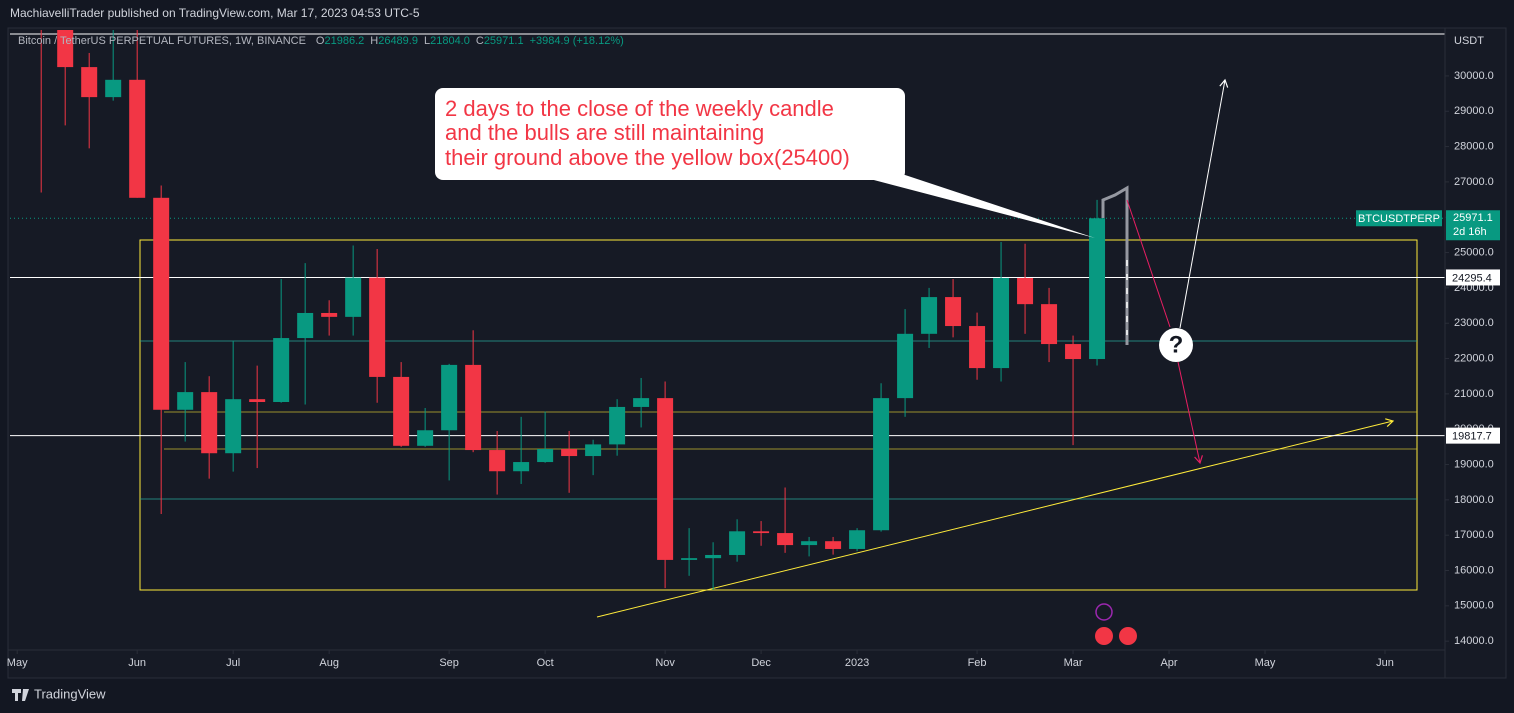 This screenshot has height=713, width=1514. Describe the element at coordinates (761, 663) in the screenshot. I see `x-tick-label: Dec` at that location.